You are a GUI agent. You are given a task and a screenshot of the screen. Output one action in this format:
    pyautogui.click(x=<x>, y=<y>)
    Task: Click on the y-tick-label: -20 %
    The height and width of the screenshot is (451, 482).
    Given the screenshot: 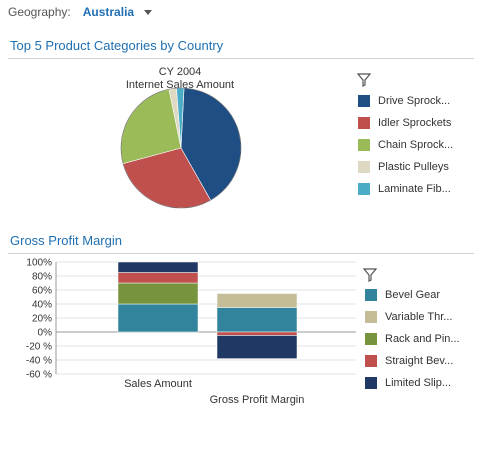 What is the action you would take?
    pyautogui.click(x=39, y=347)
    